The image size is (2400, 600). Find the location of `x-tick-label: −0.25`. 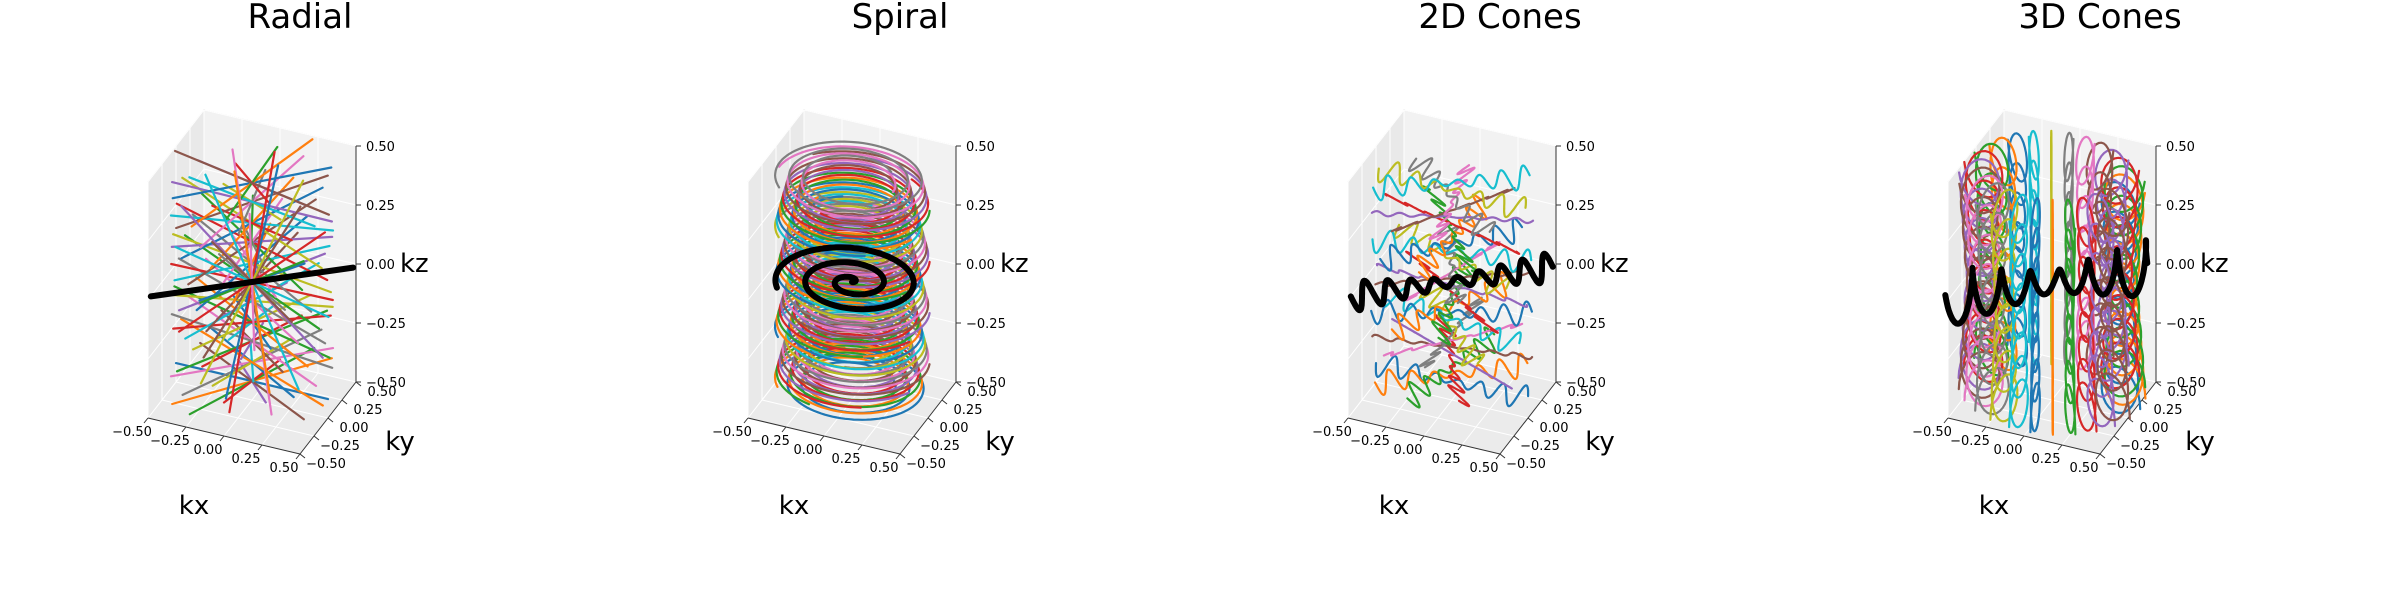

x-tick-label: −0.25 is located at coordinates (170, 441).